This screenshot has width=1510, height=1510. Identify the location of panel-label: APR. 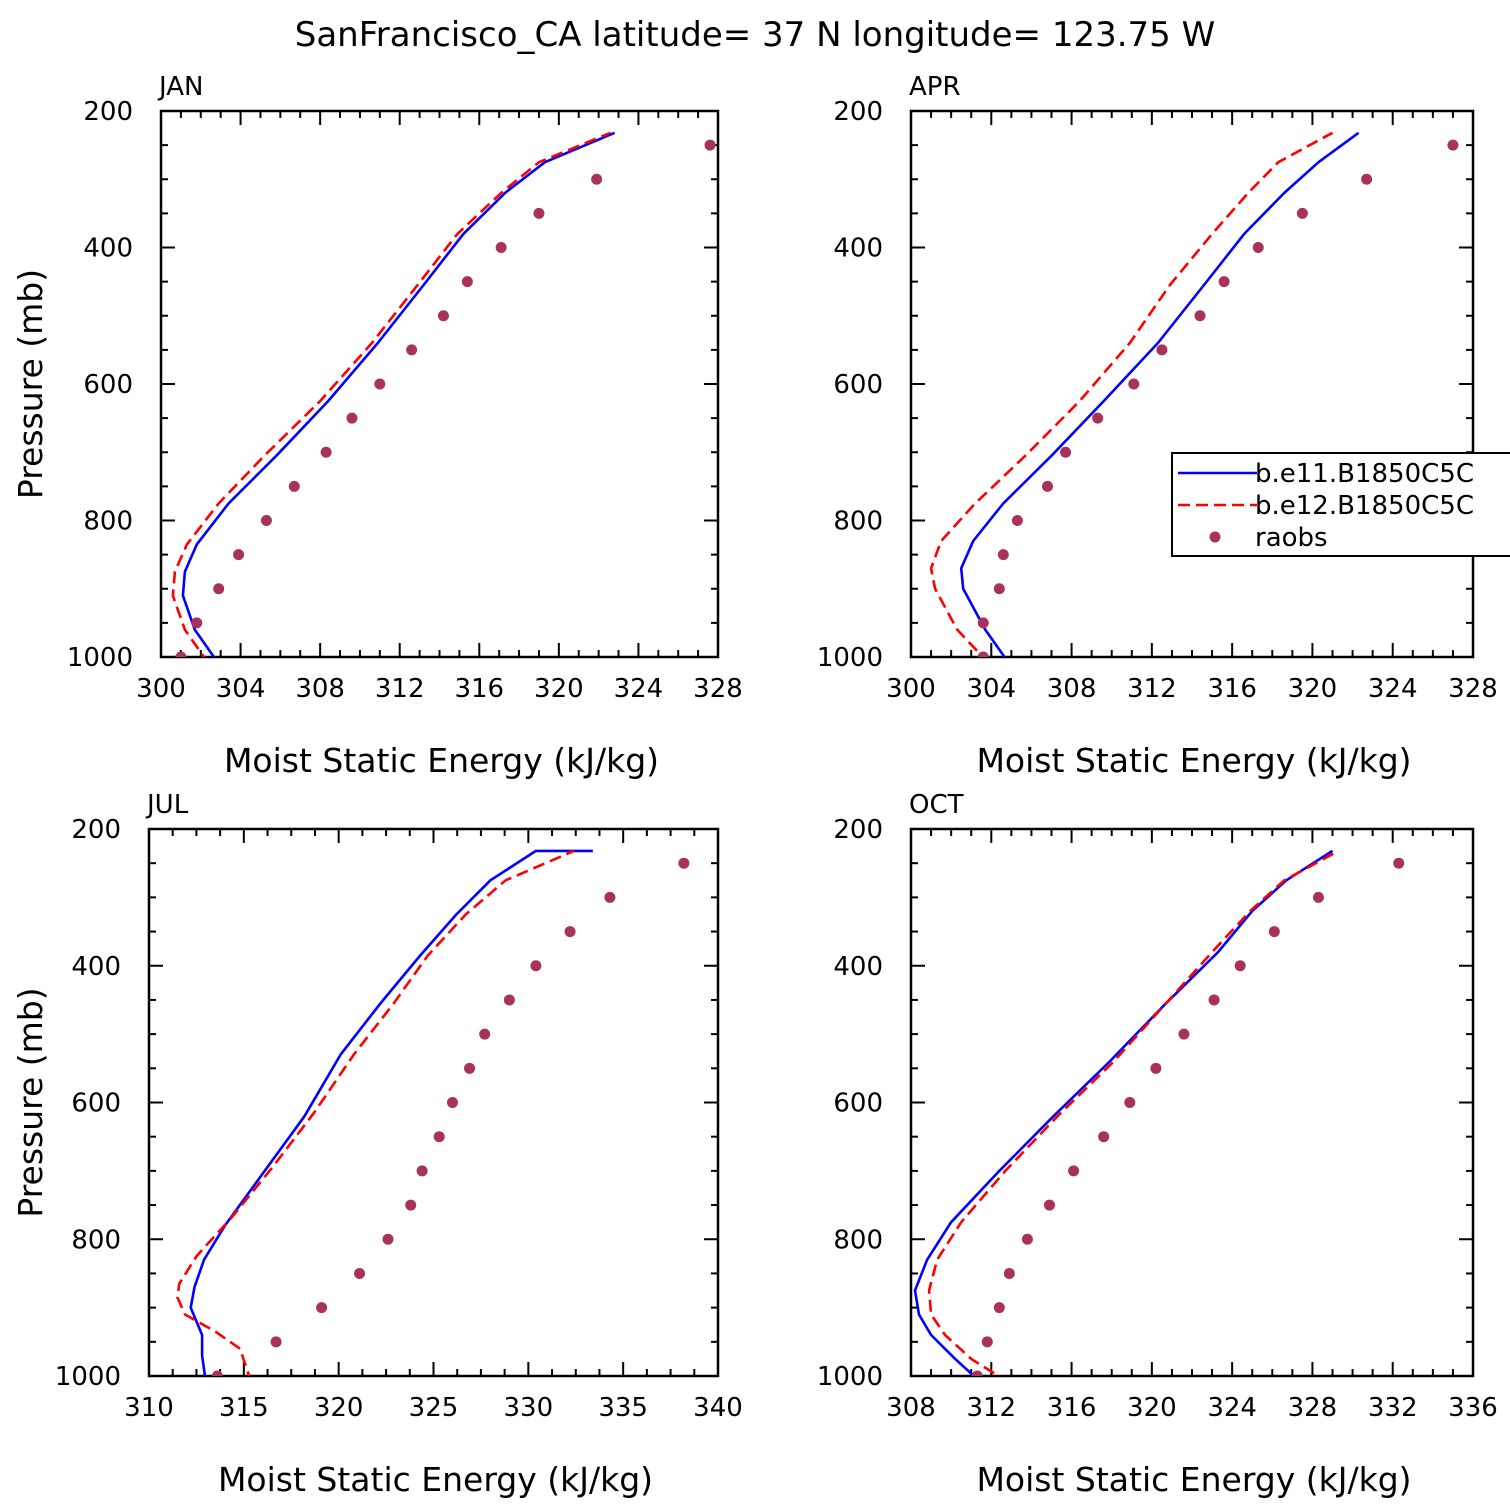
(935, 87).